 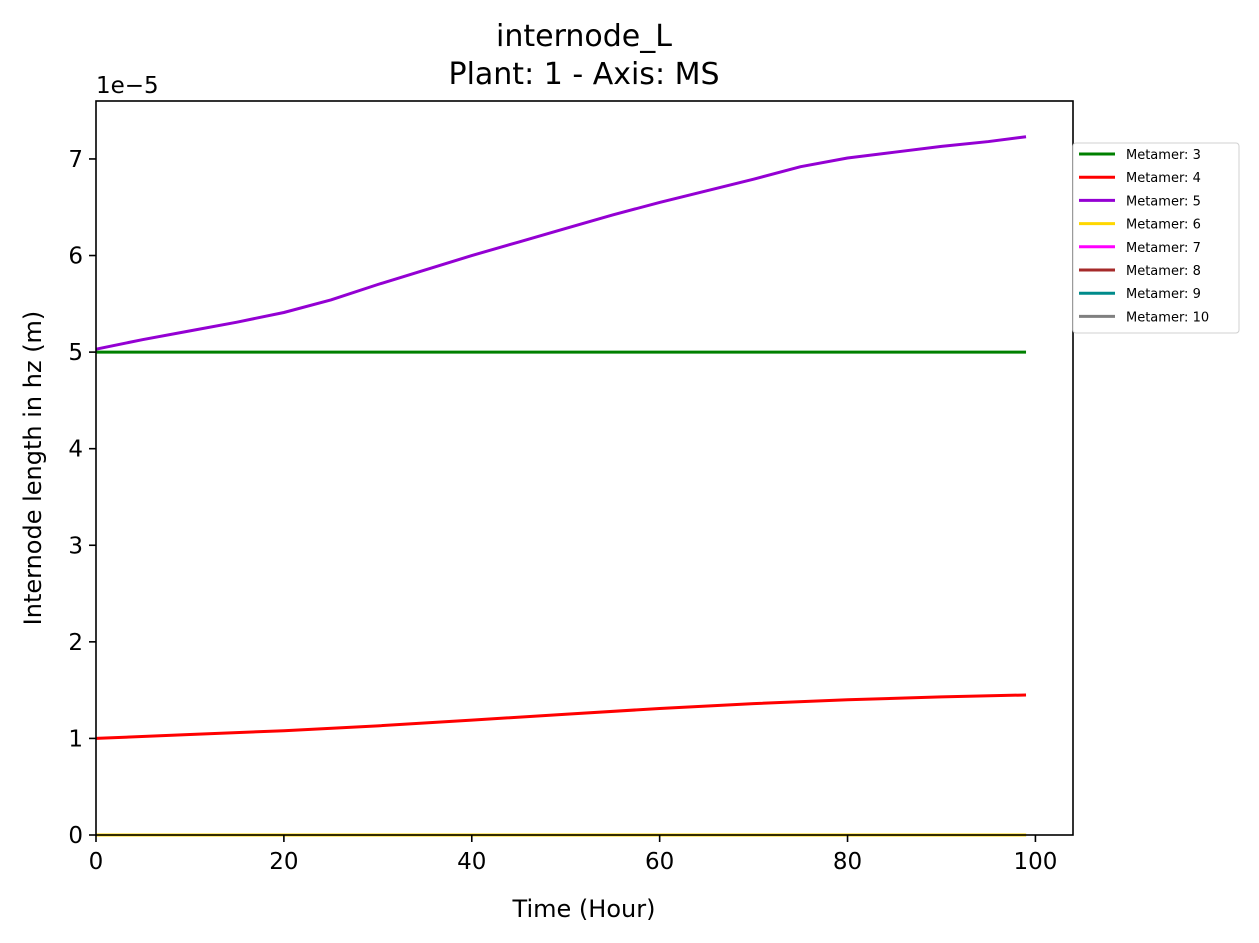 I want to click on y-tick-label: 6, so click(x=75, y=257).